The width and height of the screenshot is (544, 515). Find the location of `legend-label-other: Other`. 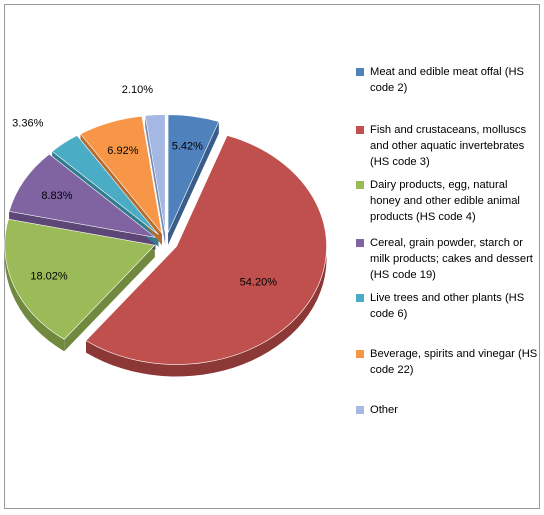

legend-label-other: Other is located at coordinates (384, 410).